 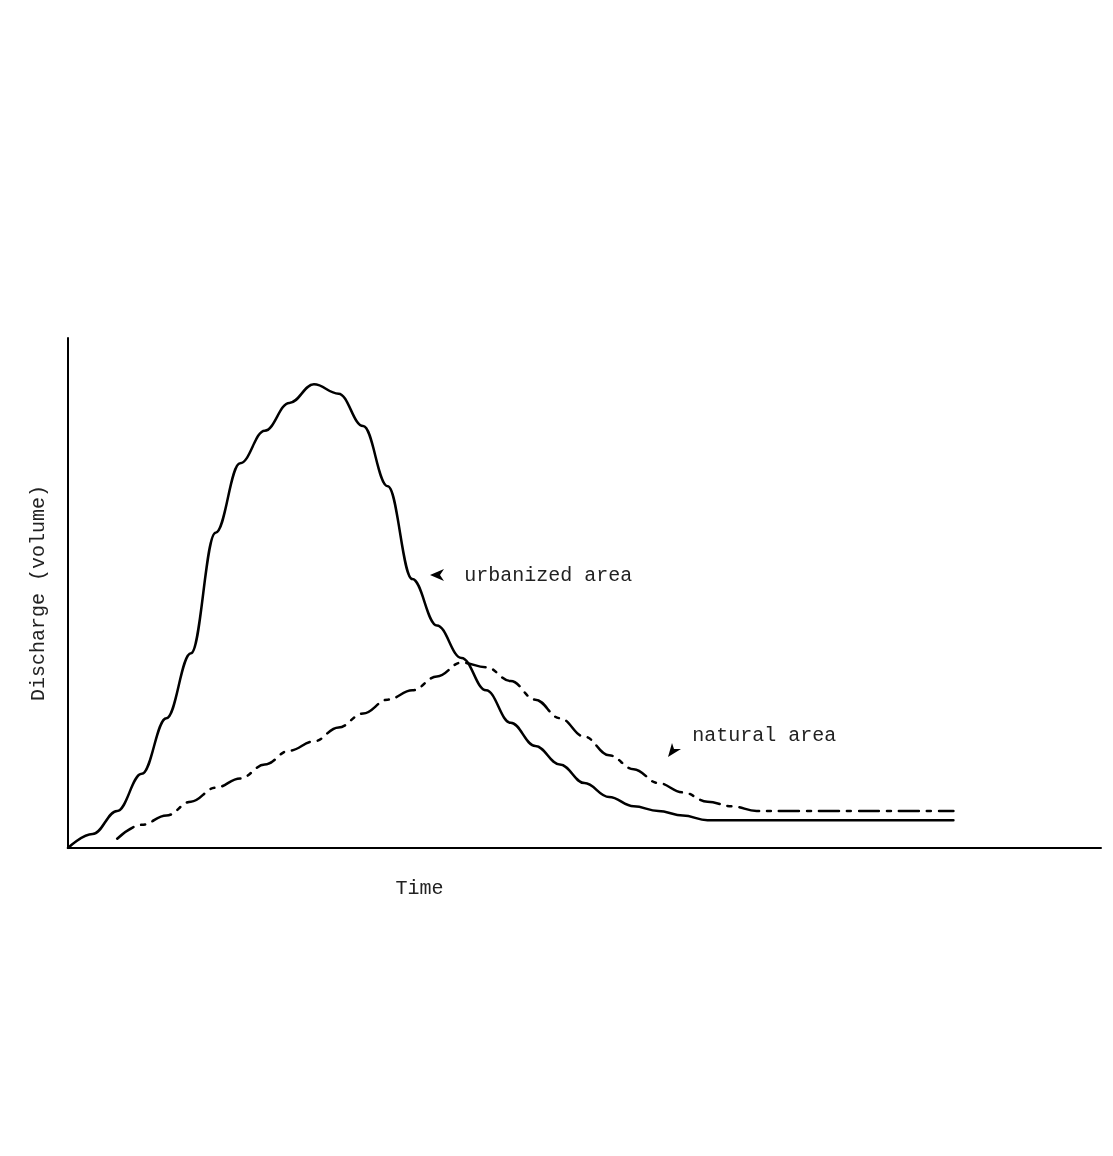 What do you see at coordinates (548, 575) in the screenshot?
I see `legend-label: urbanized area` at bounding box center [548, 575].